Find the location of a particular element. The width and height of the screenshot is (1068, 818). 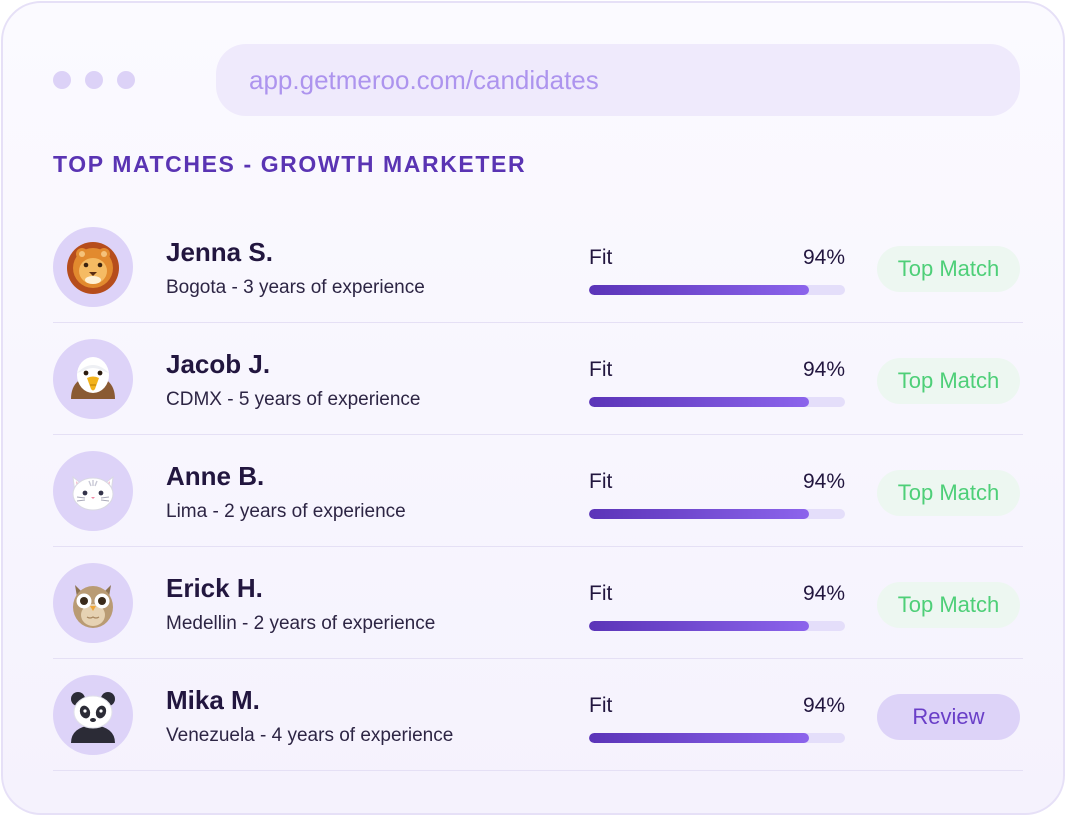

eagle-icon is located at coordinates (93, 378).